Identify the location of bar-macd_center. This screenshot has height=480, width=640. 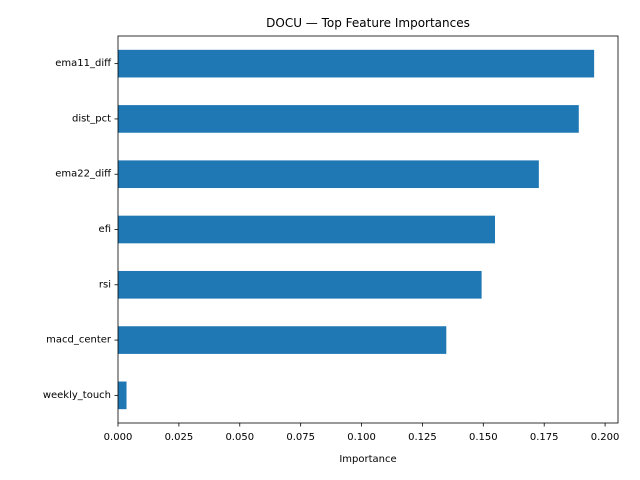
(282, 340).